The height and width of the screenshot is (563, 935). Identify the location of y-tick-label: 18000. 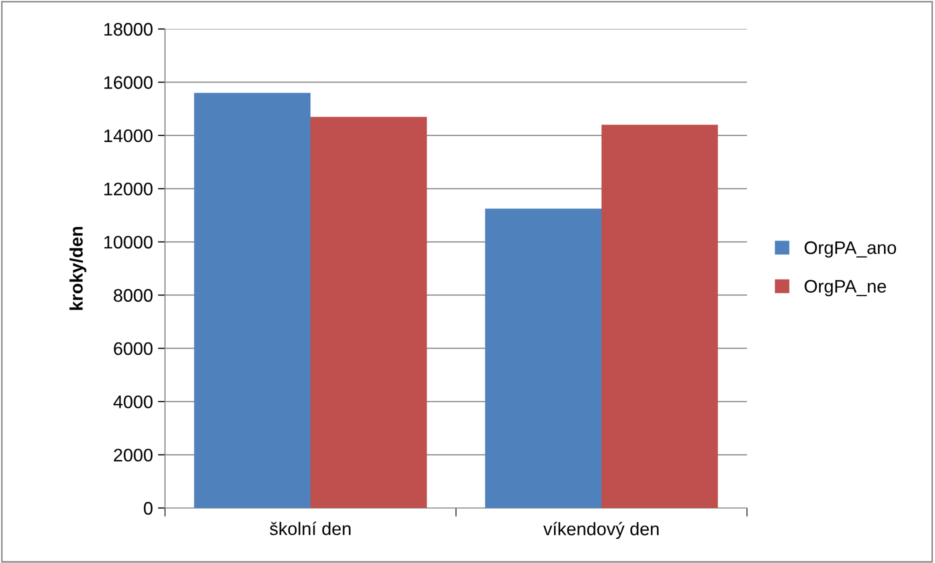
(128, 29).